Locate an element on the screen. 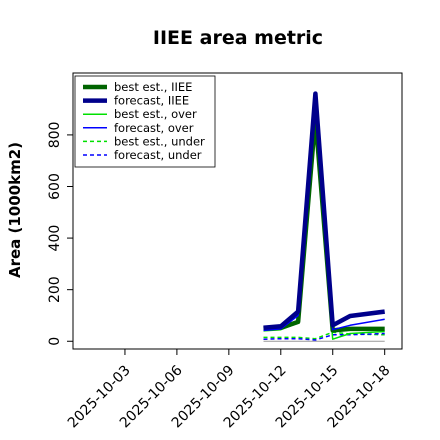 The image size is (440, 440). legend-entry: best est., IIEE is located at coordinates (153, 87).